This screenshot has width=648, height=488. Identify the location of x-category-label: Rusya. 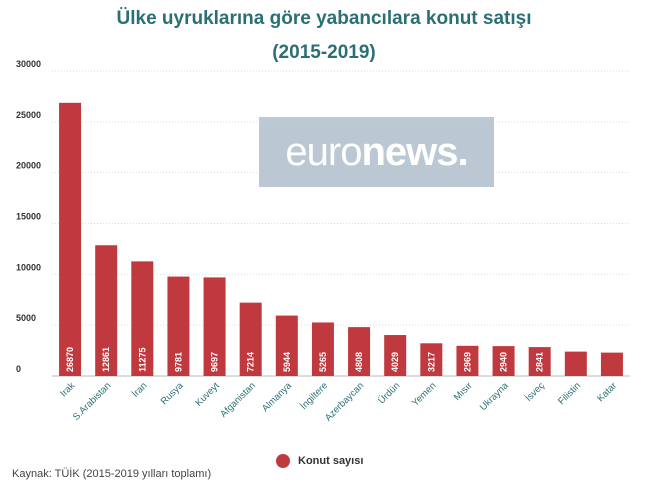
(172, 393).